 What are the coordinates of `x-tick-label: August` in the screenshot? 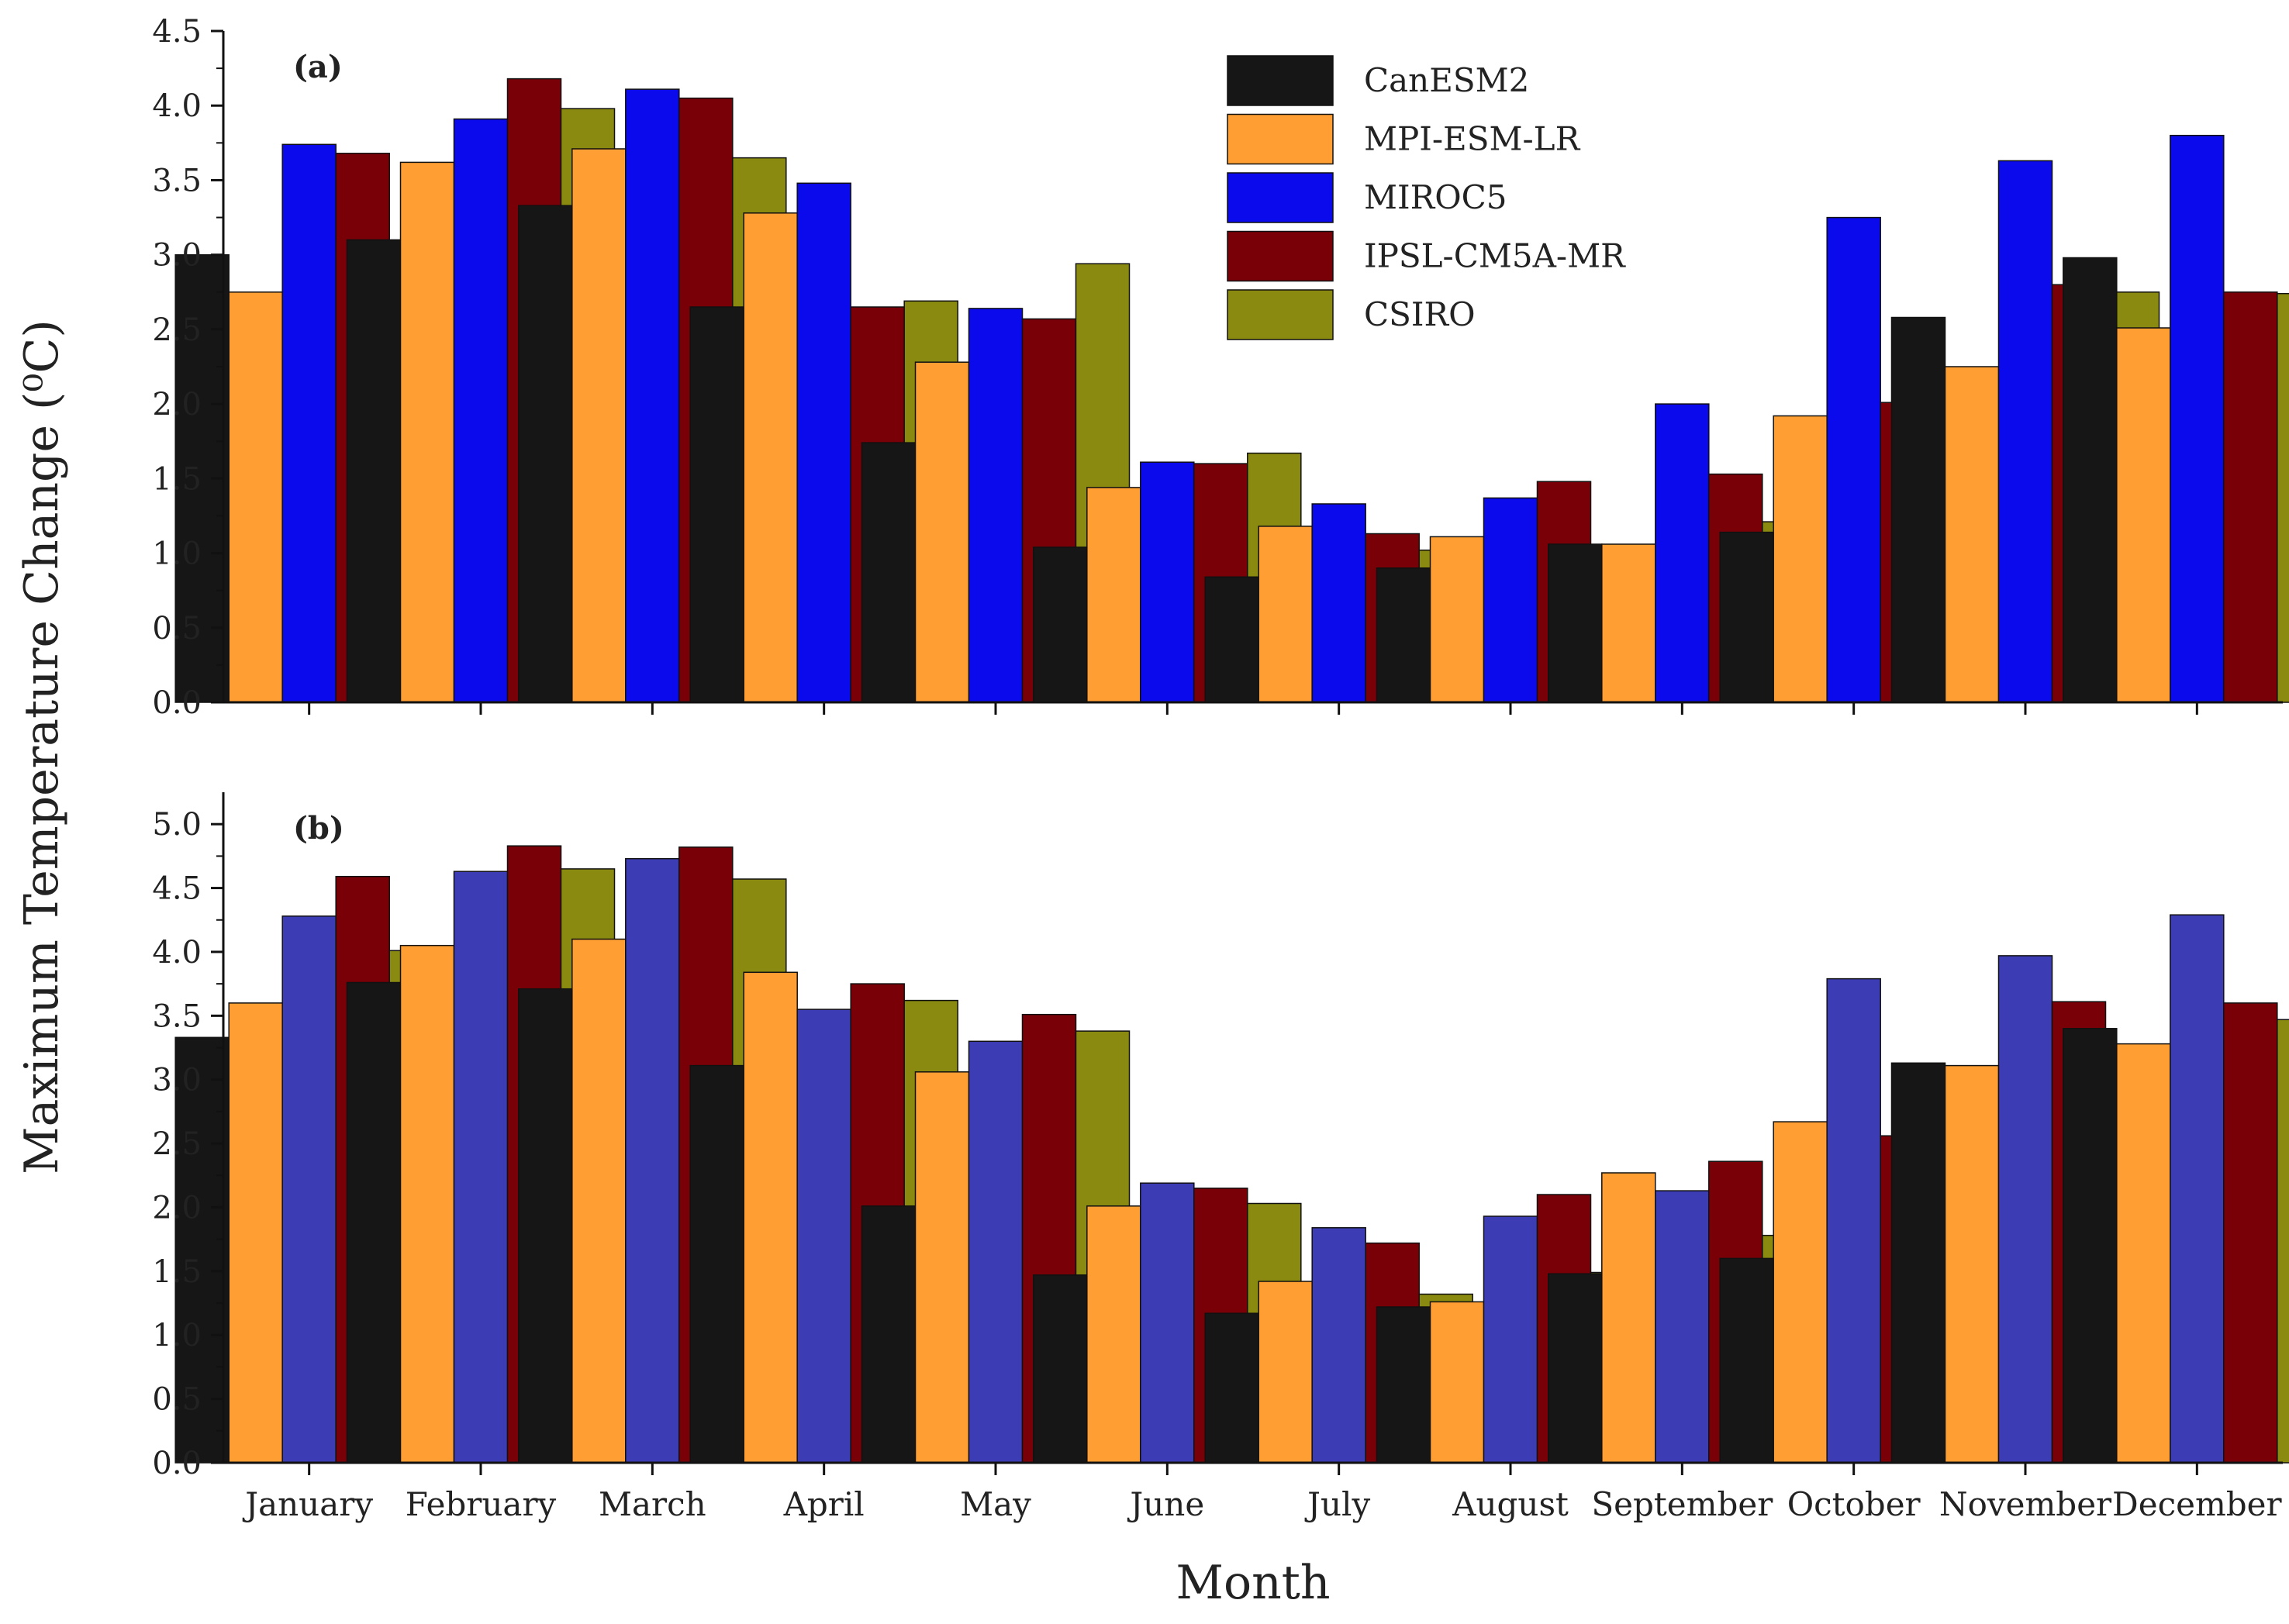 It's located at (1510, 1504).